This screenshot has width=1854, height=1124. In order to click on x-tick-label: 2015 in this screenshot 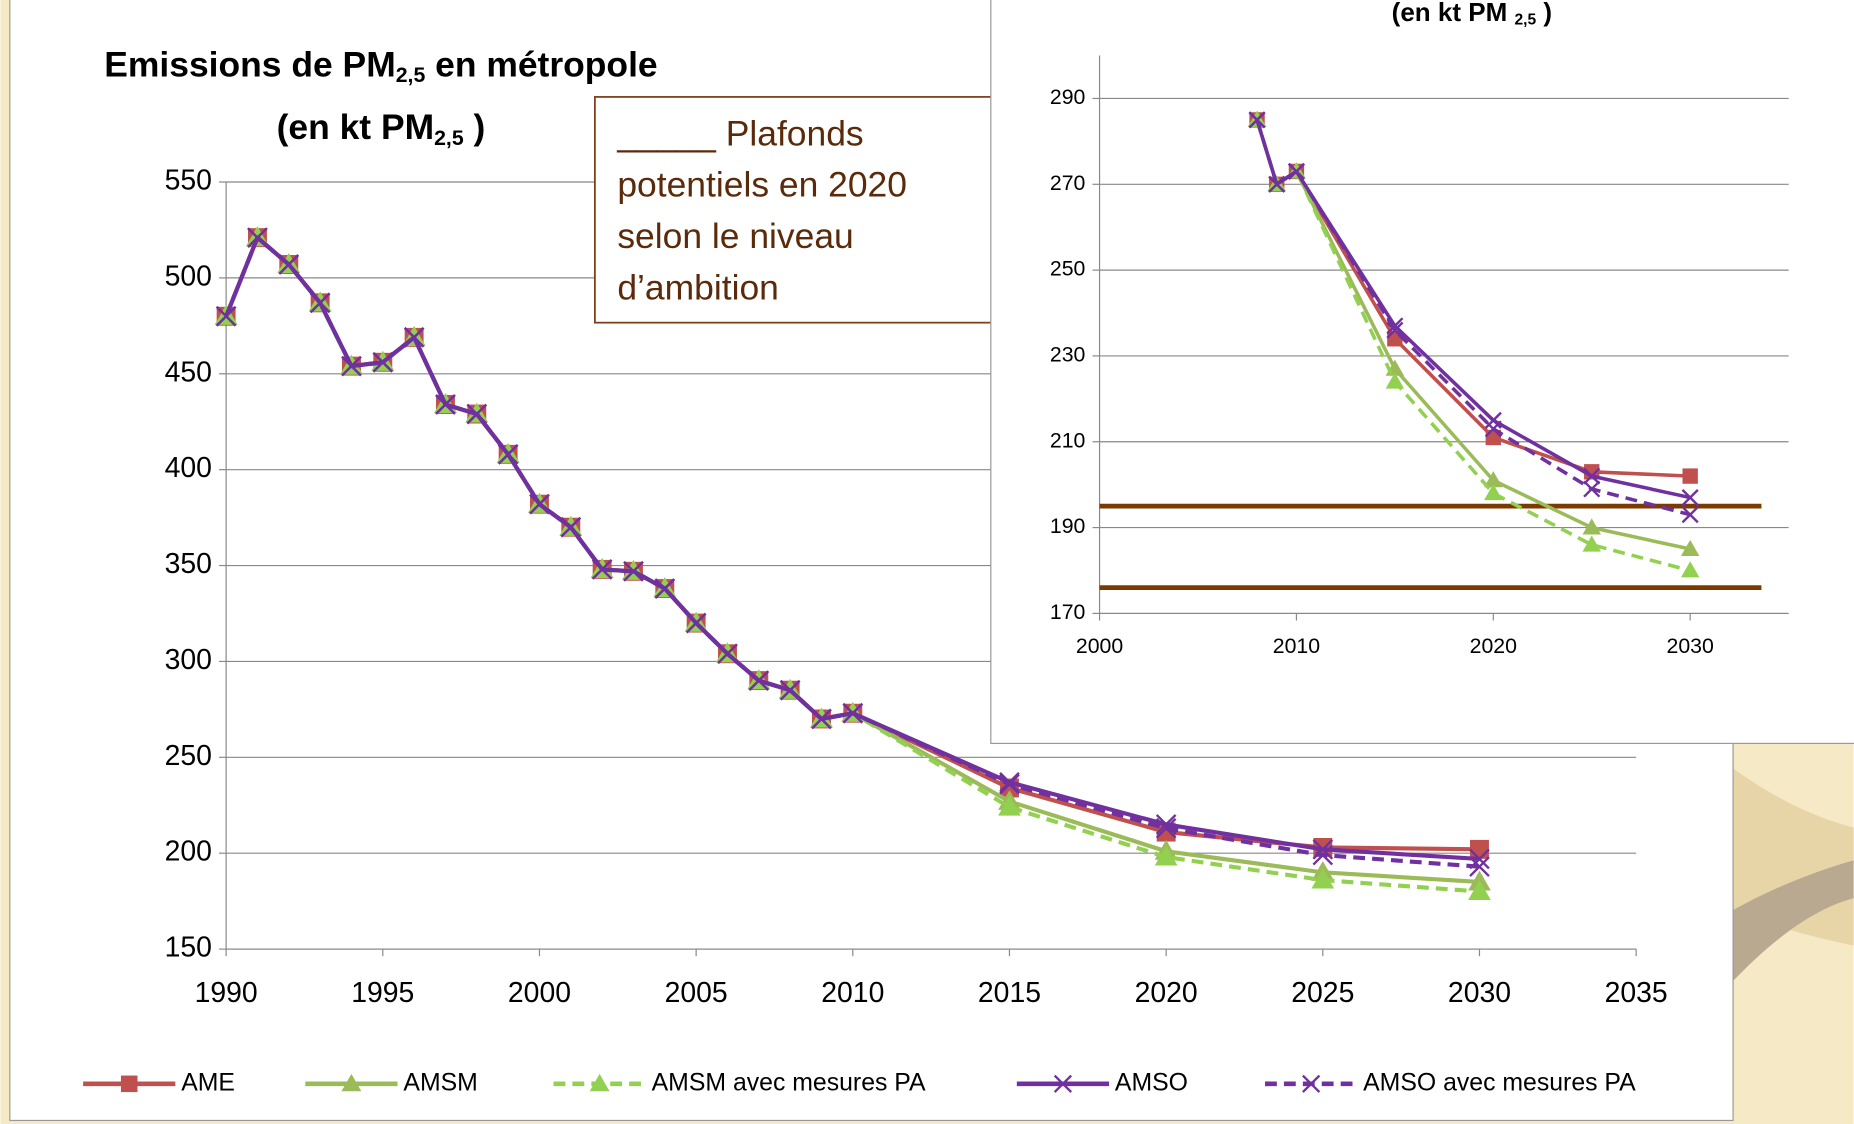, I will do `click(1009, 993)`.